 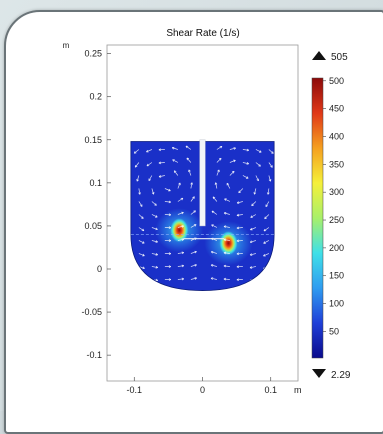 I want to click on colorbar-tick-label: 50, so click(x=334, y=331).